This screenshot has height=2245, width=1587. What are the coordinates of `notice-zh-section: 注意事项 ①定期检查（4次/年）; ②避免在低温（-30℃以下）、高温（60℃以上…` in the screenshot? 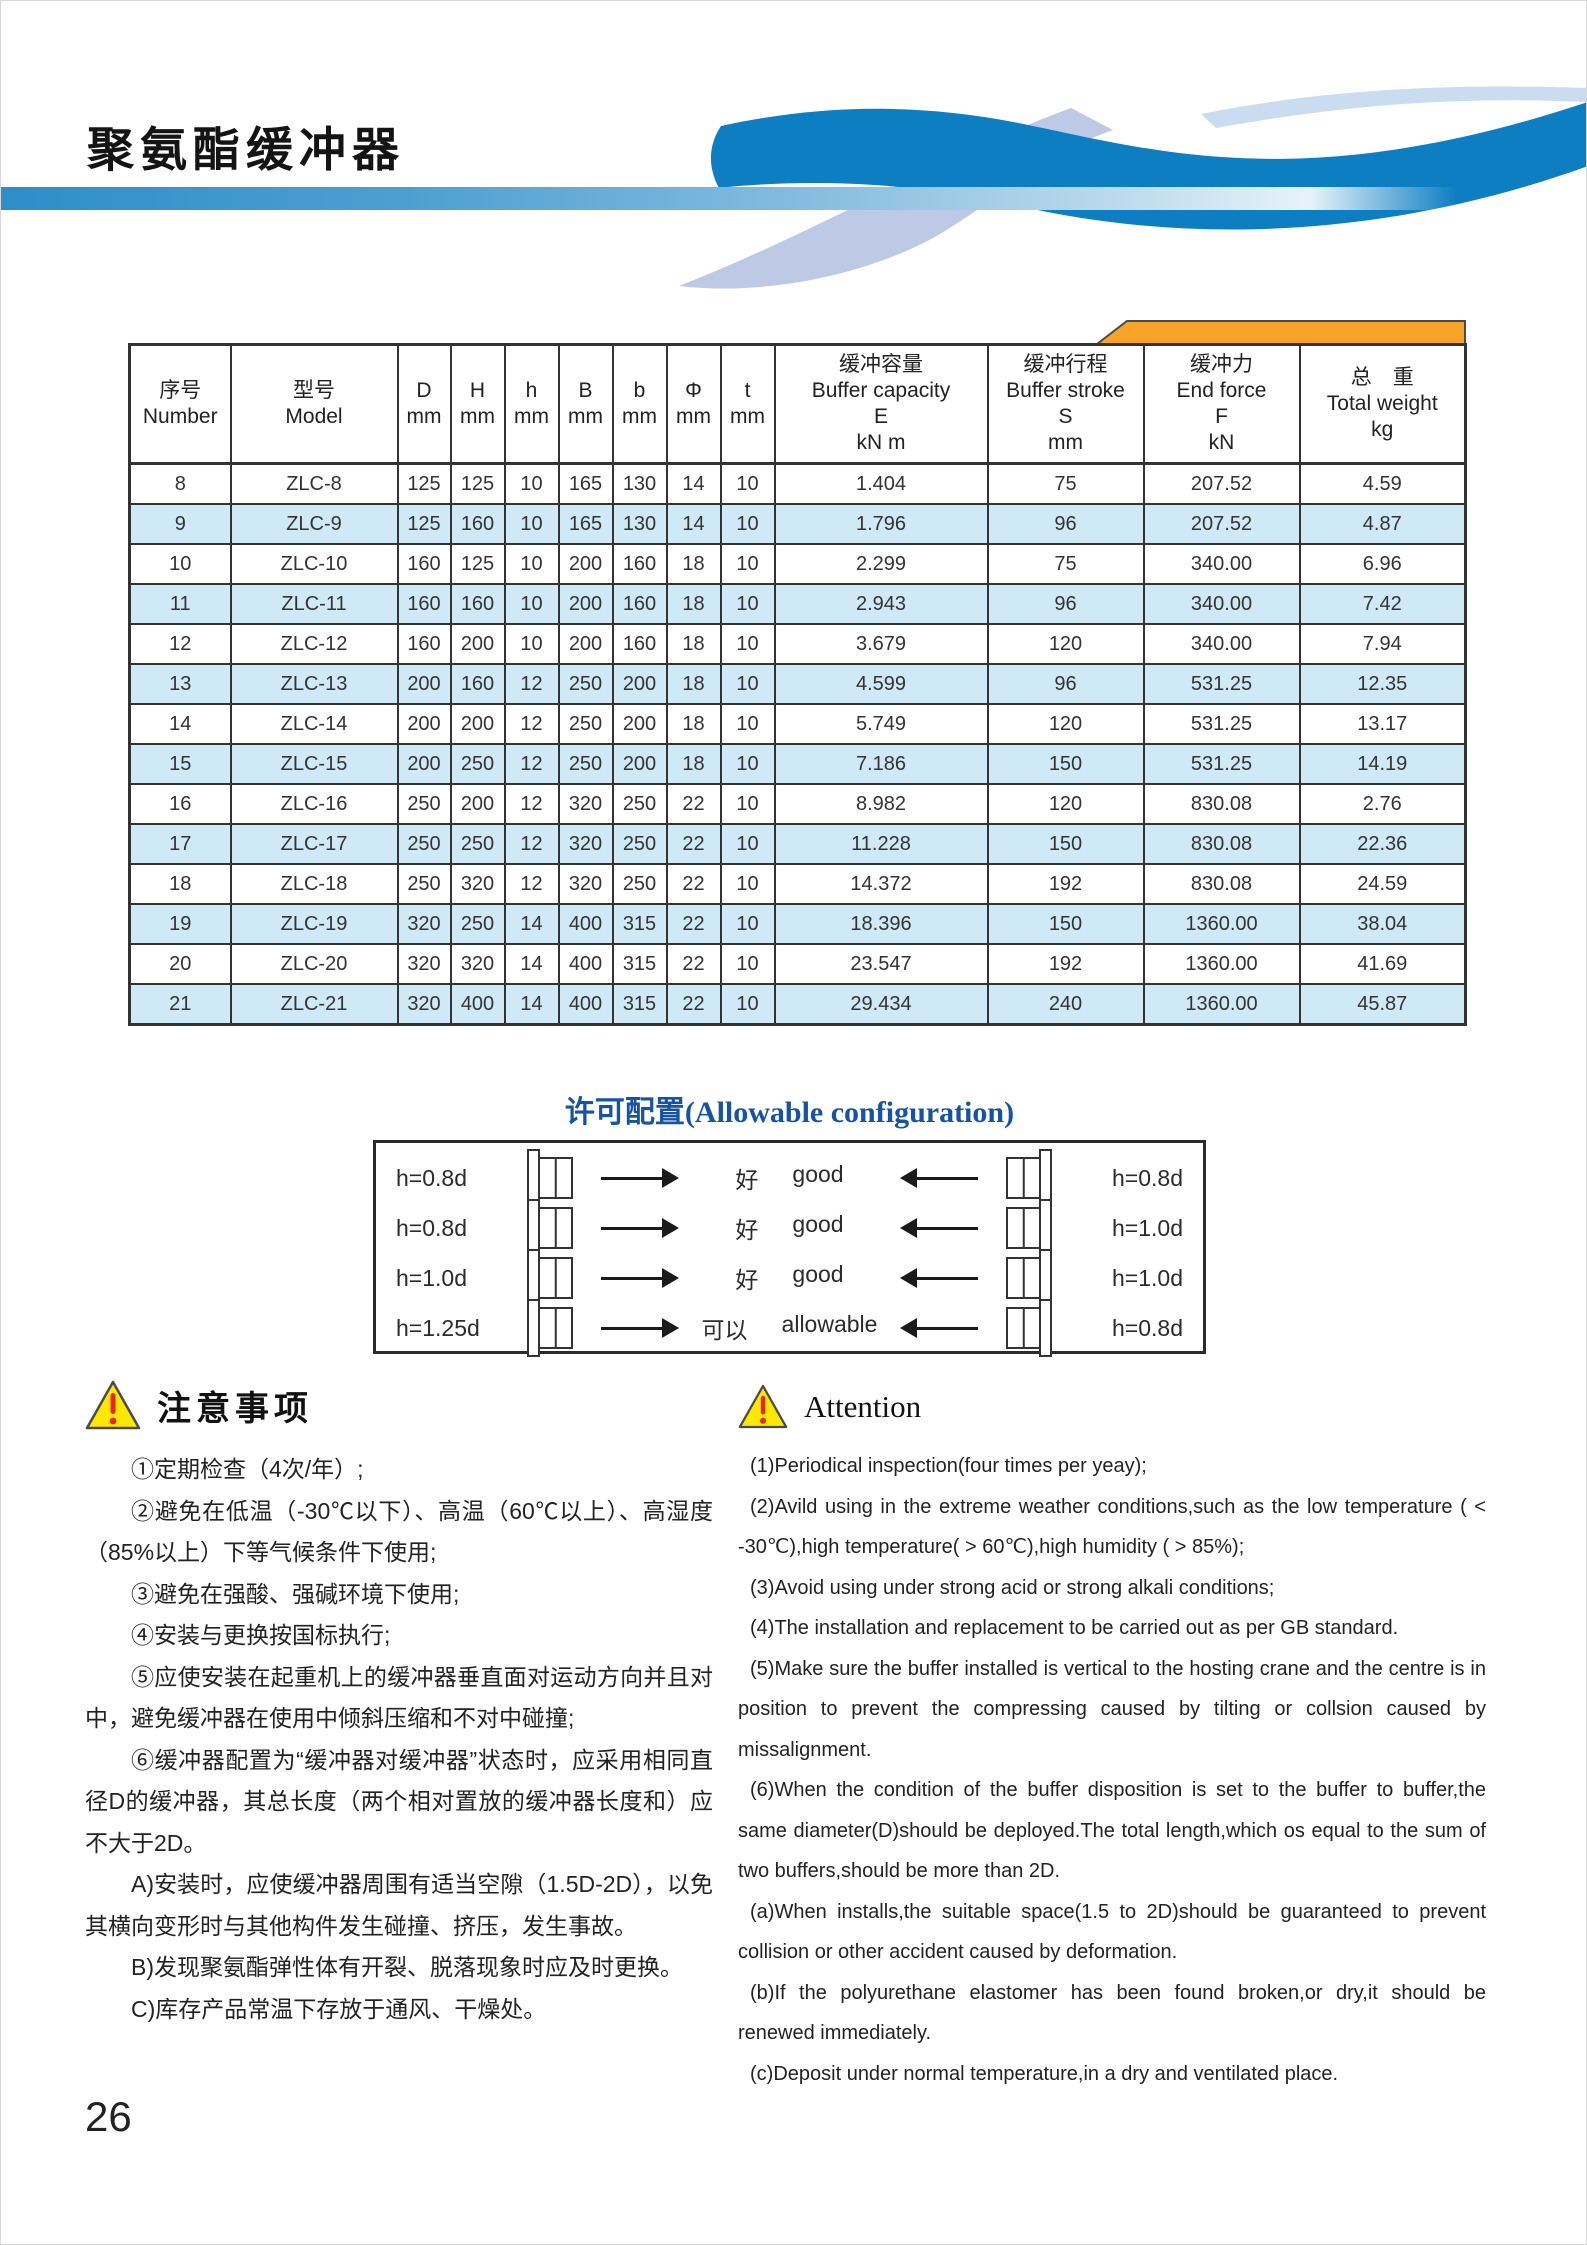 It's located at (399, 1704).